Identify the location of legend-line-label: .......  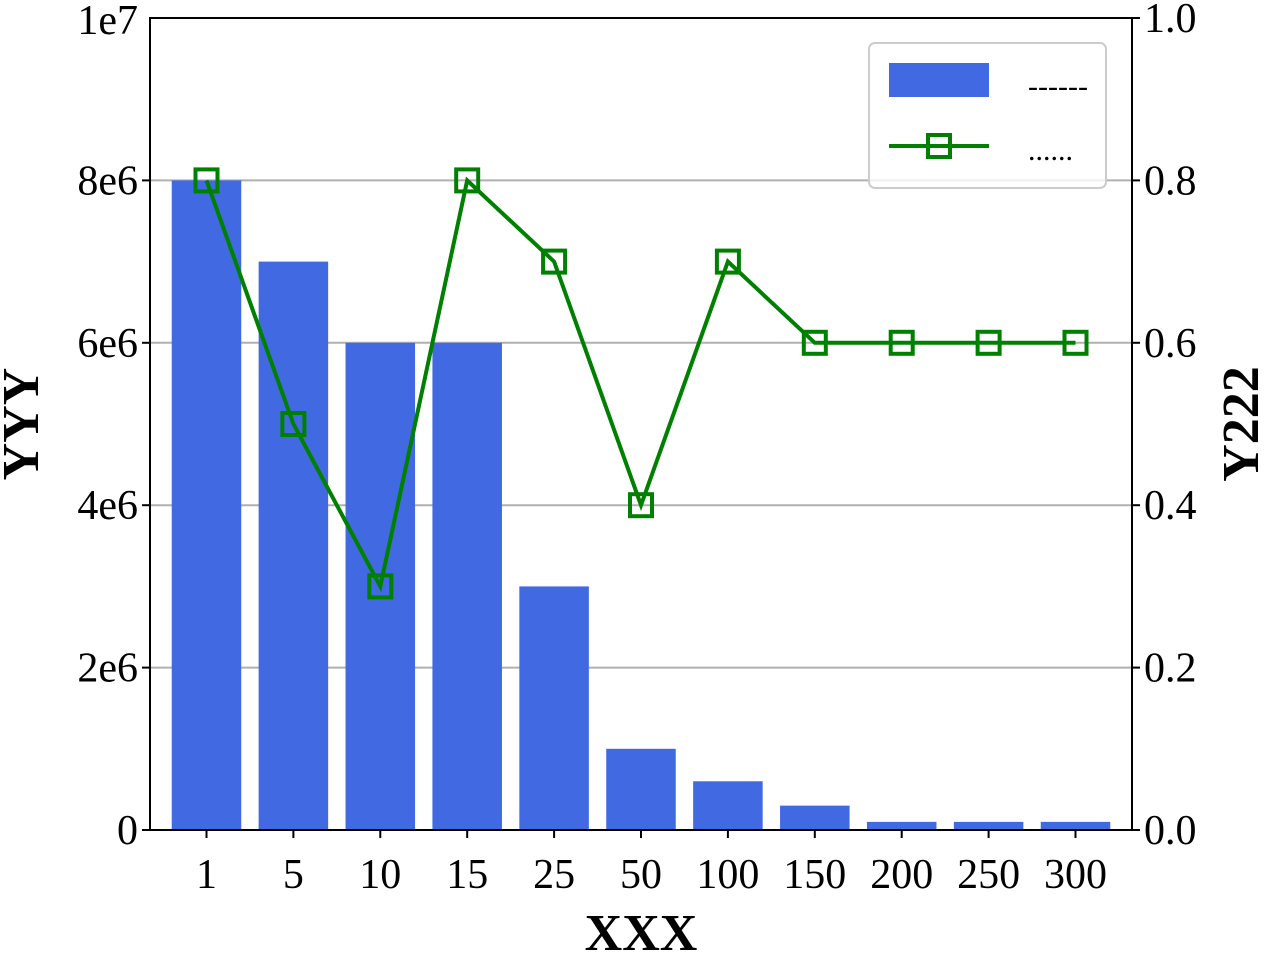
(1050, 150).